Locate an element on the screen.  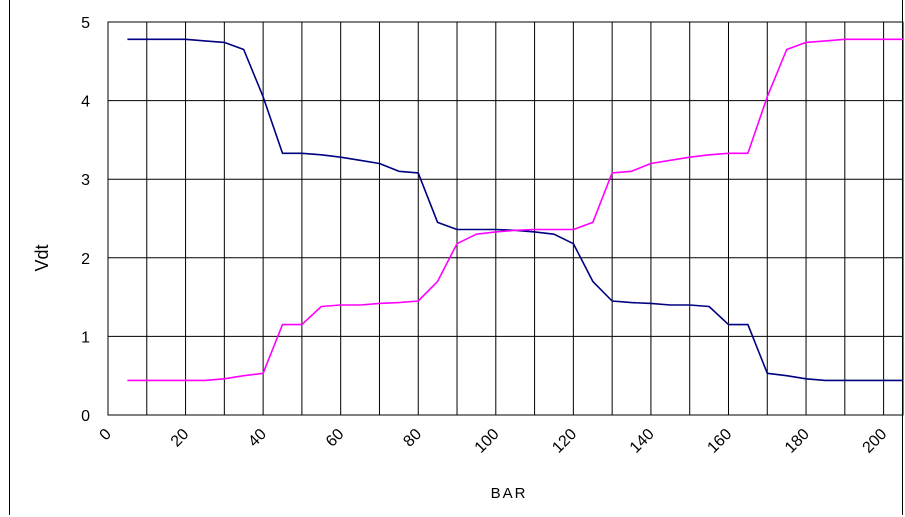
y-tick-label: 0 is located at coordinates (85, 416).